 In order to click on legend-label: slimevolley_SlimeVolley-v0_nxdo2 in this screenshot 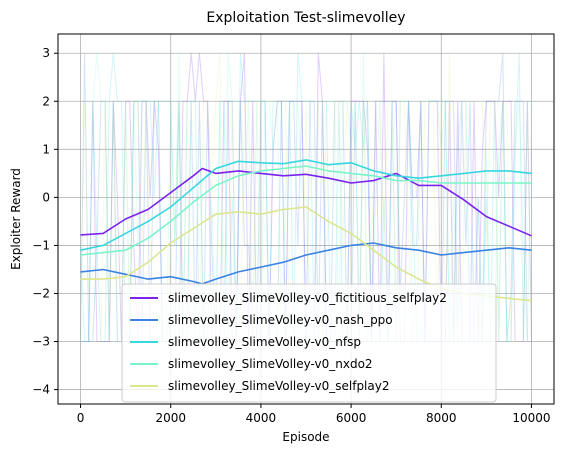, I will do `click(270, 364)`.